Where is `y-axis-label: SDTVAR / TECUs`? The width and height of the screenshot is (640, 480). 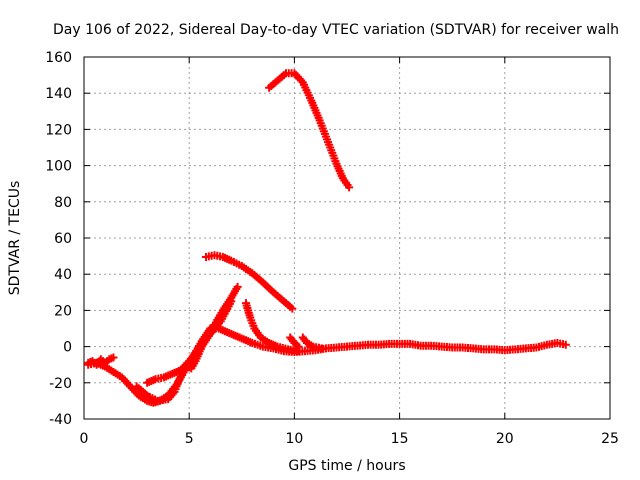 y-axis-label: SDTVAR / TECUs is located at coordinates (15, 238).